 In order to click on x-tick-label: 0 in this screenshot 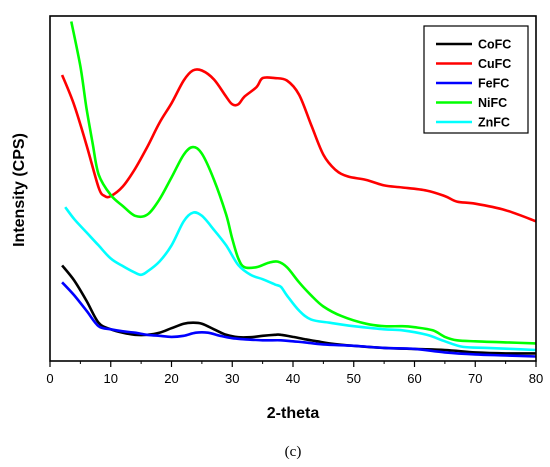, I will do `click(49, 378)`.